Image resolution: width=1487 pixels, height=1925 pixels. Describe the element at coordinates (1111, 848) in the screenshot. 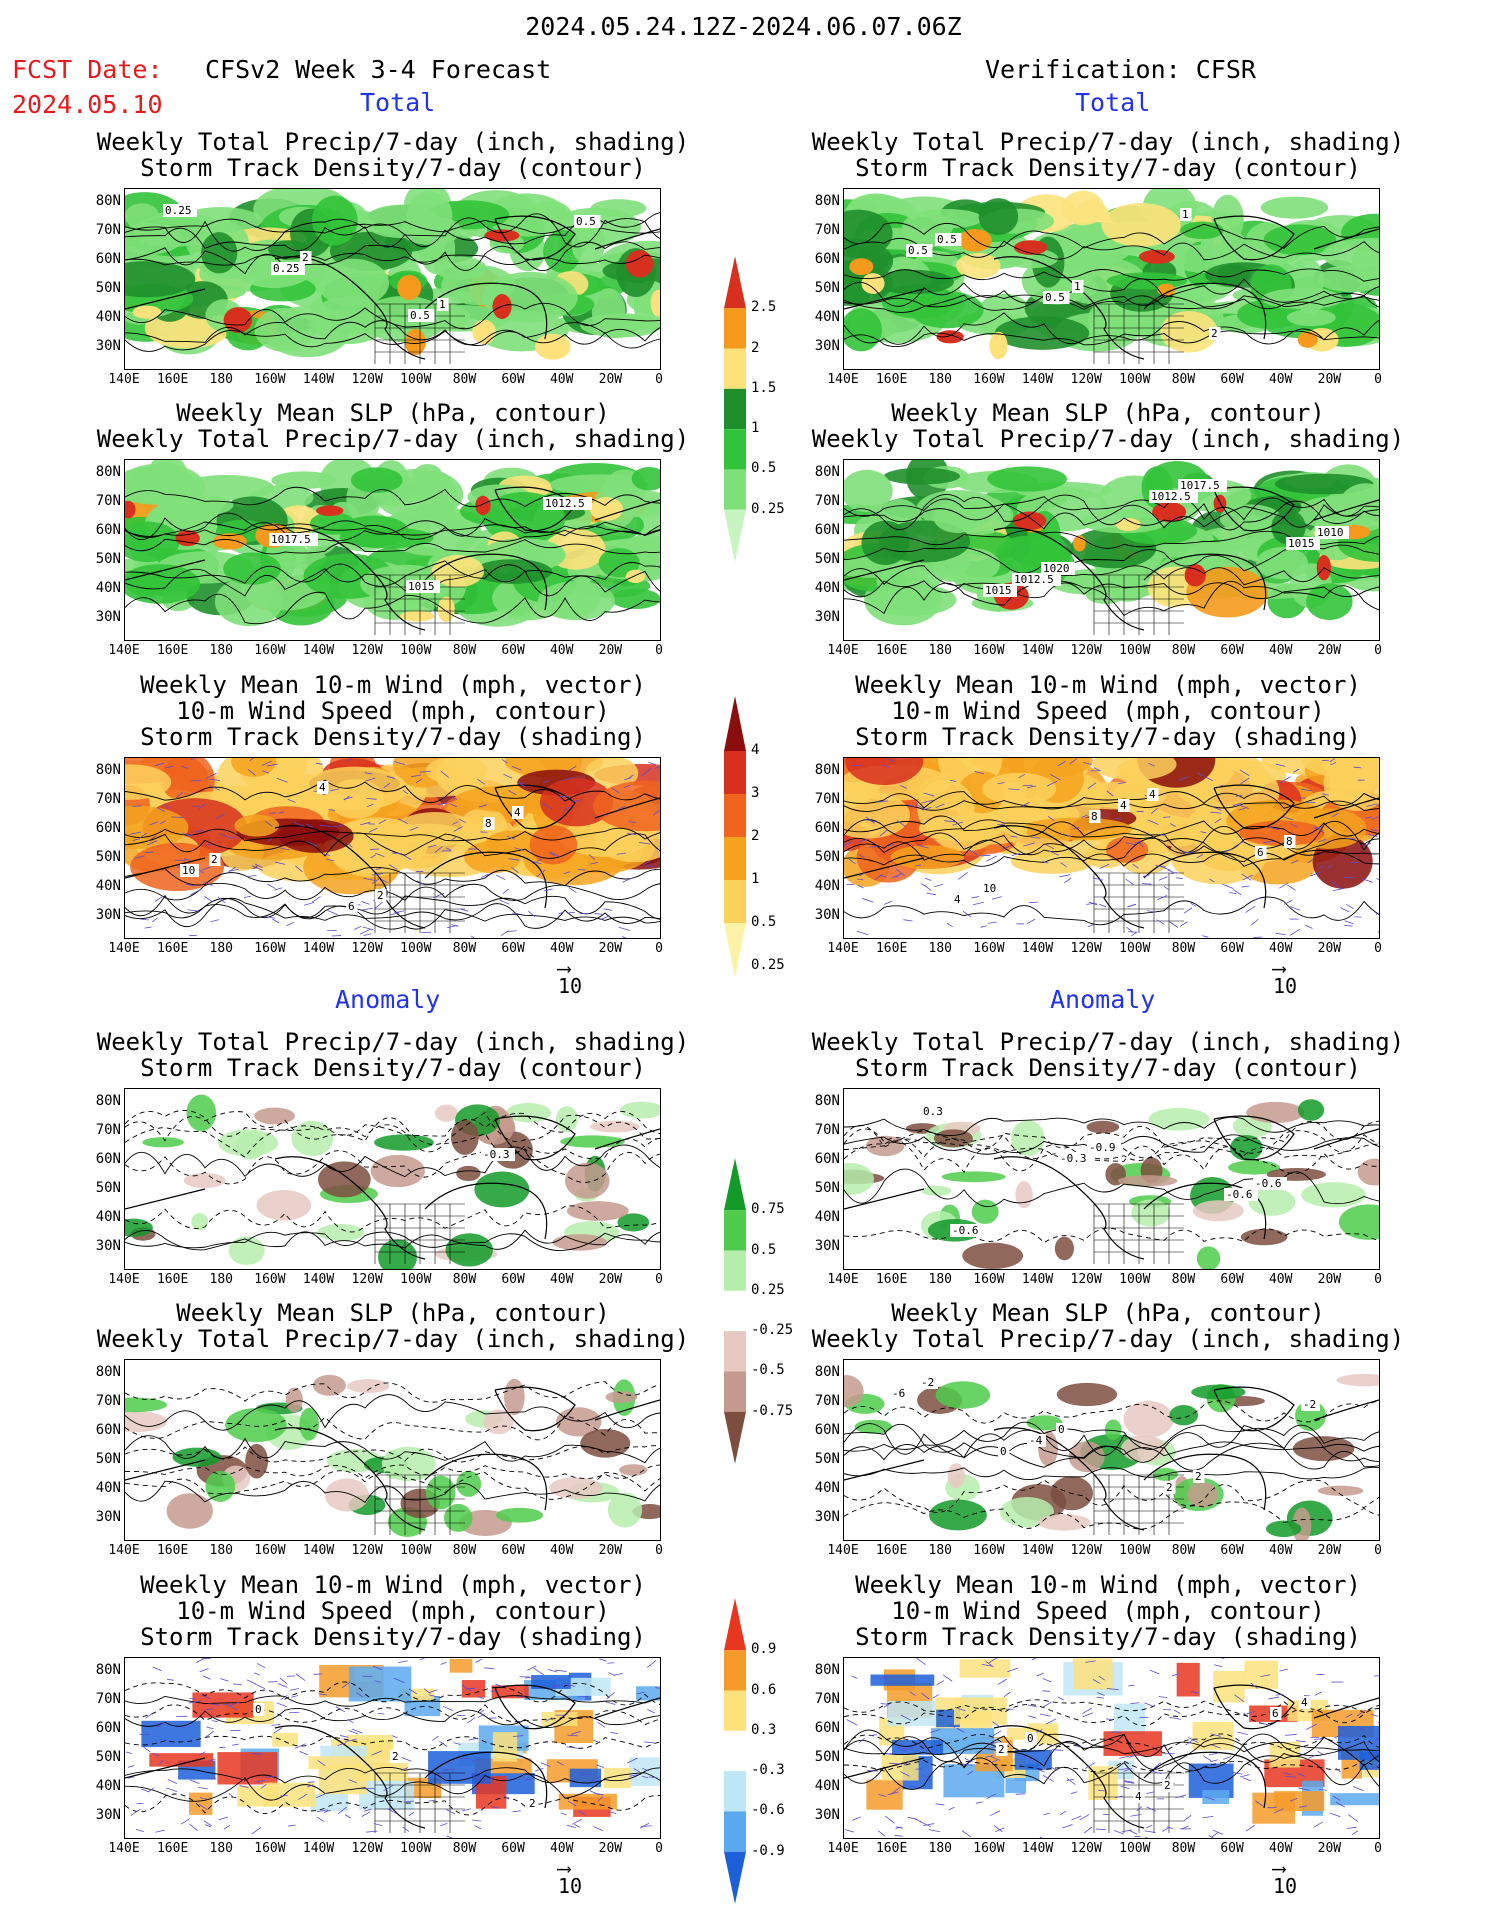

I see `map-r3: 4 8 10 4 6 4 8` at that location.